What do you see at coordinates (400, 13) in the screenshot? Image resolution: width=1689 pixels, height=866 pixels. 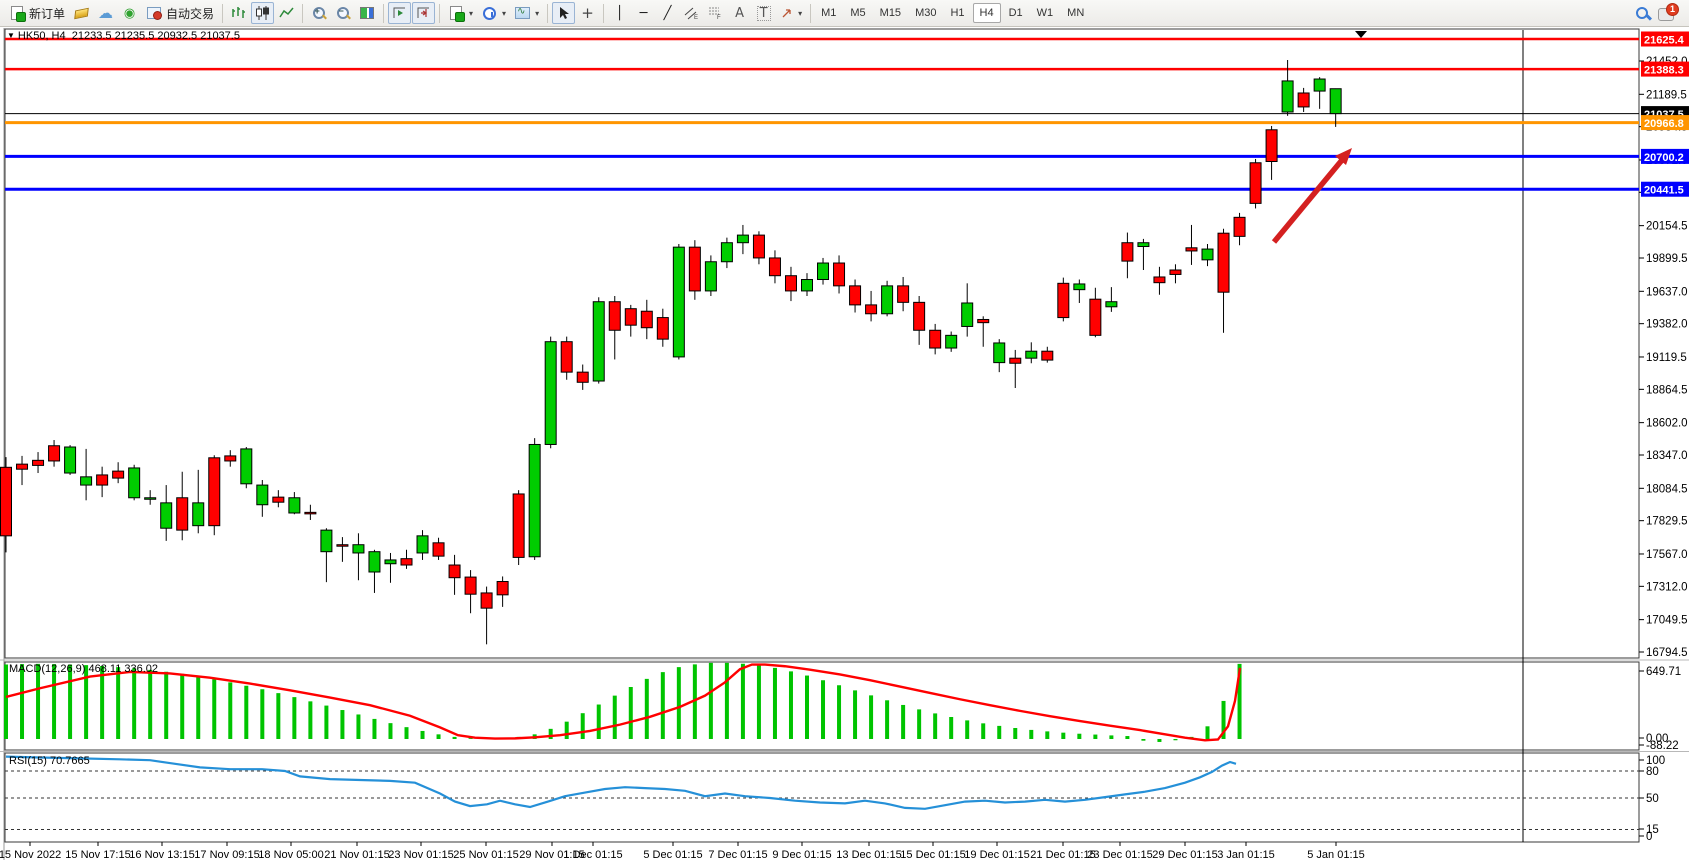 I see `chart-shift-button` at bounding box center [400, 13].